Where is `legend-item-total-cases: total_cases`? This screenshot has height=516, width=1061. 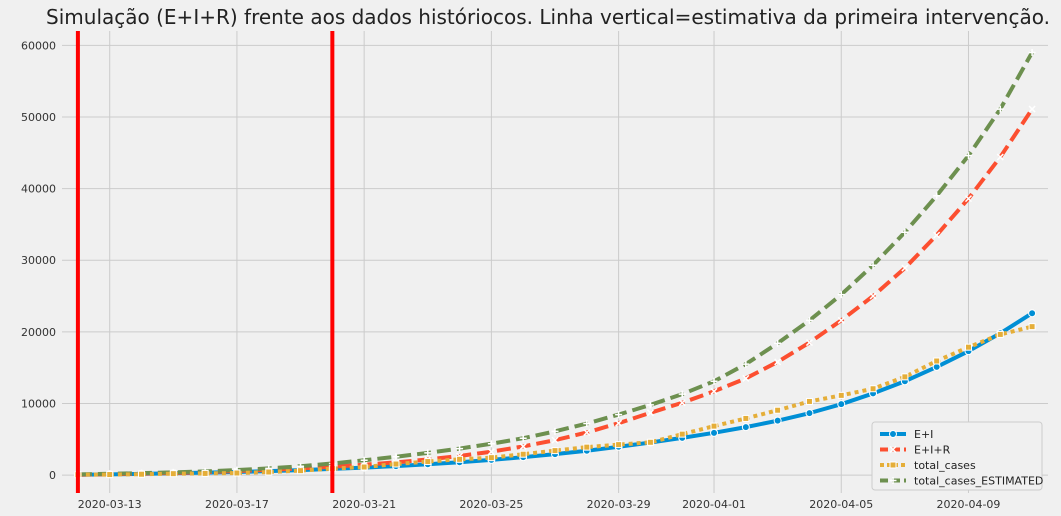 legend-item-total-cases: total_cases is located at coordinates (928, 465).